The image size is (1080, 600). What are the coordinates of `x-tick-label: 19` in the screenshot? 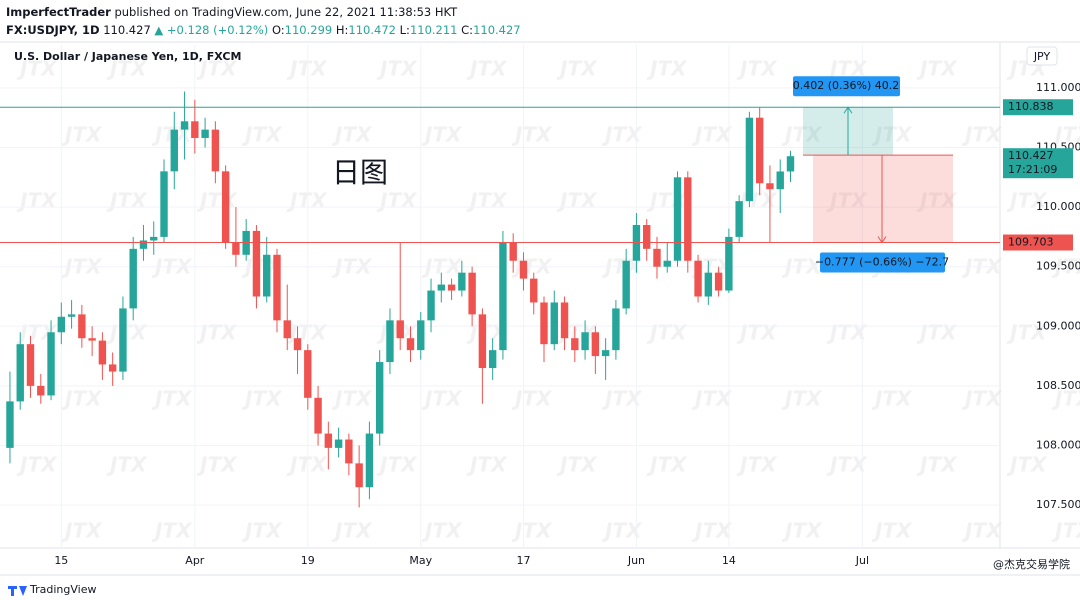 It's located at (308, 560).